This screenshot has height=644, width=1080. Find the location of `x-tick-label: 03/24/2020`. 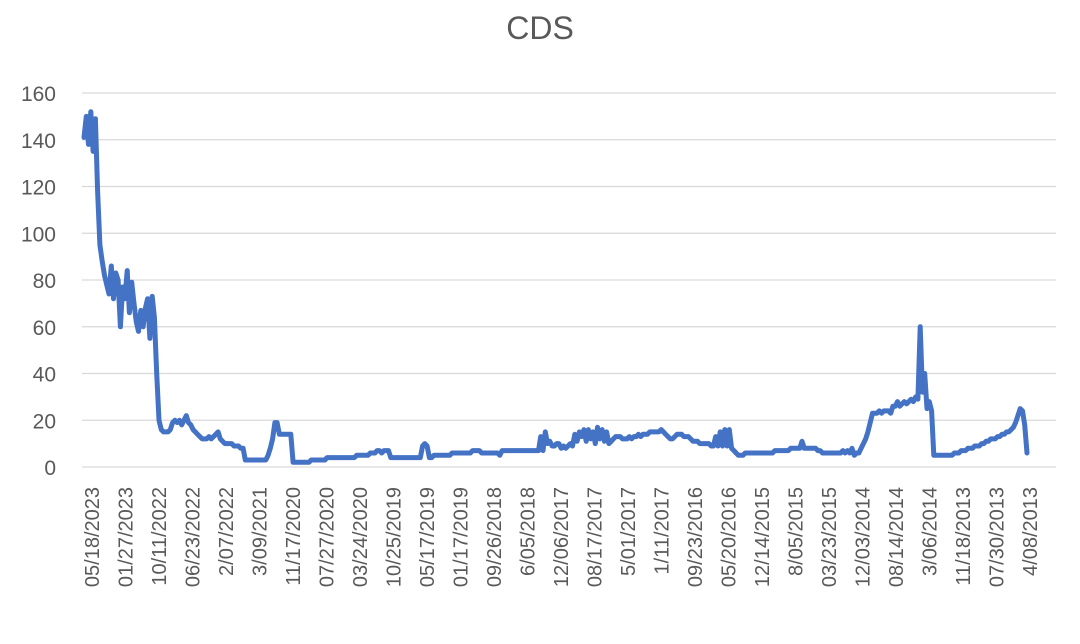

x-tick-label: 03/24/2020 is located at coordinates (361, 537).